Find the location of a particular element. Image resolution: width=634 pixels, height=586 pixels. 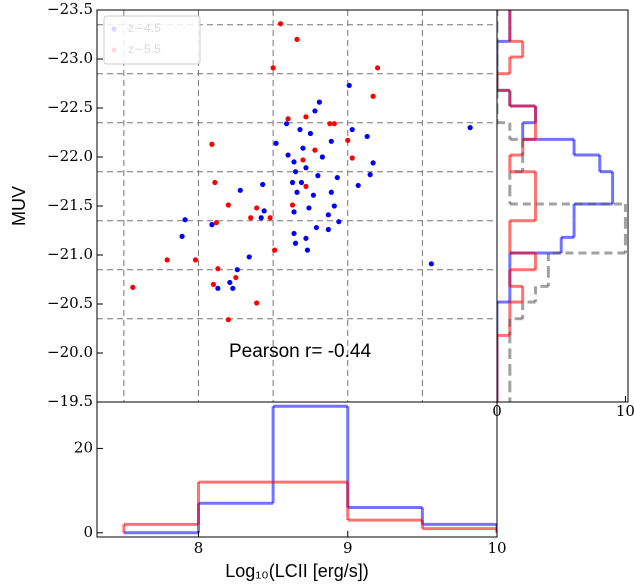

x-tick-label: 9 is located at coordinates (348, 548).